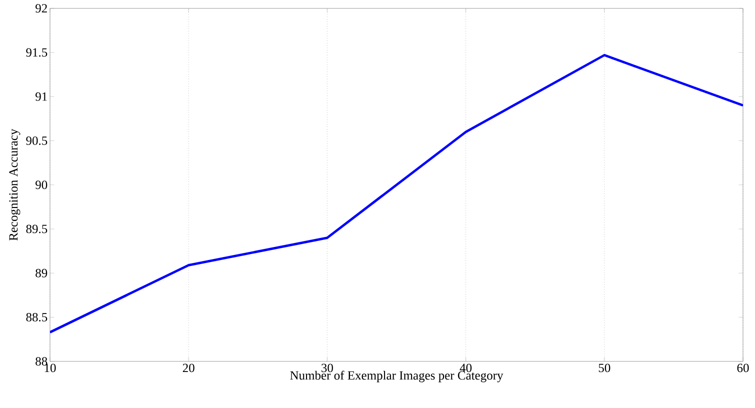  I want to click on x-tick-label: 40, so click(466, 368).